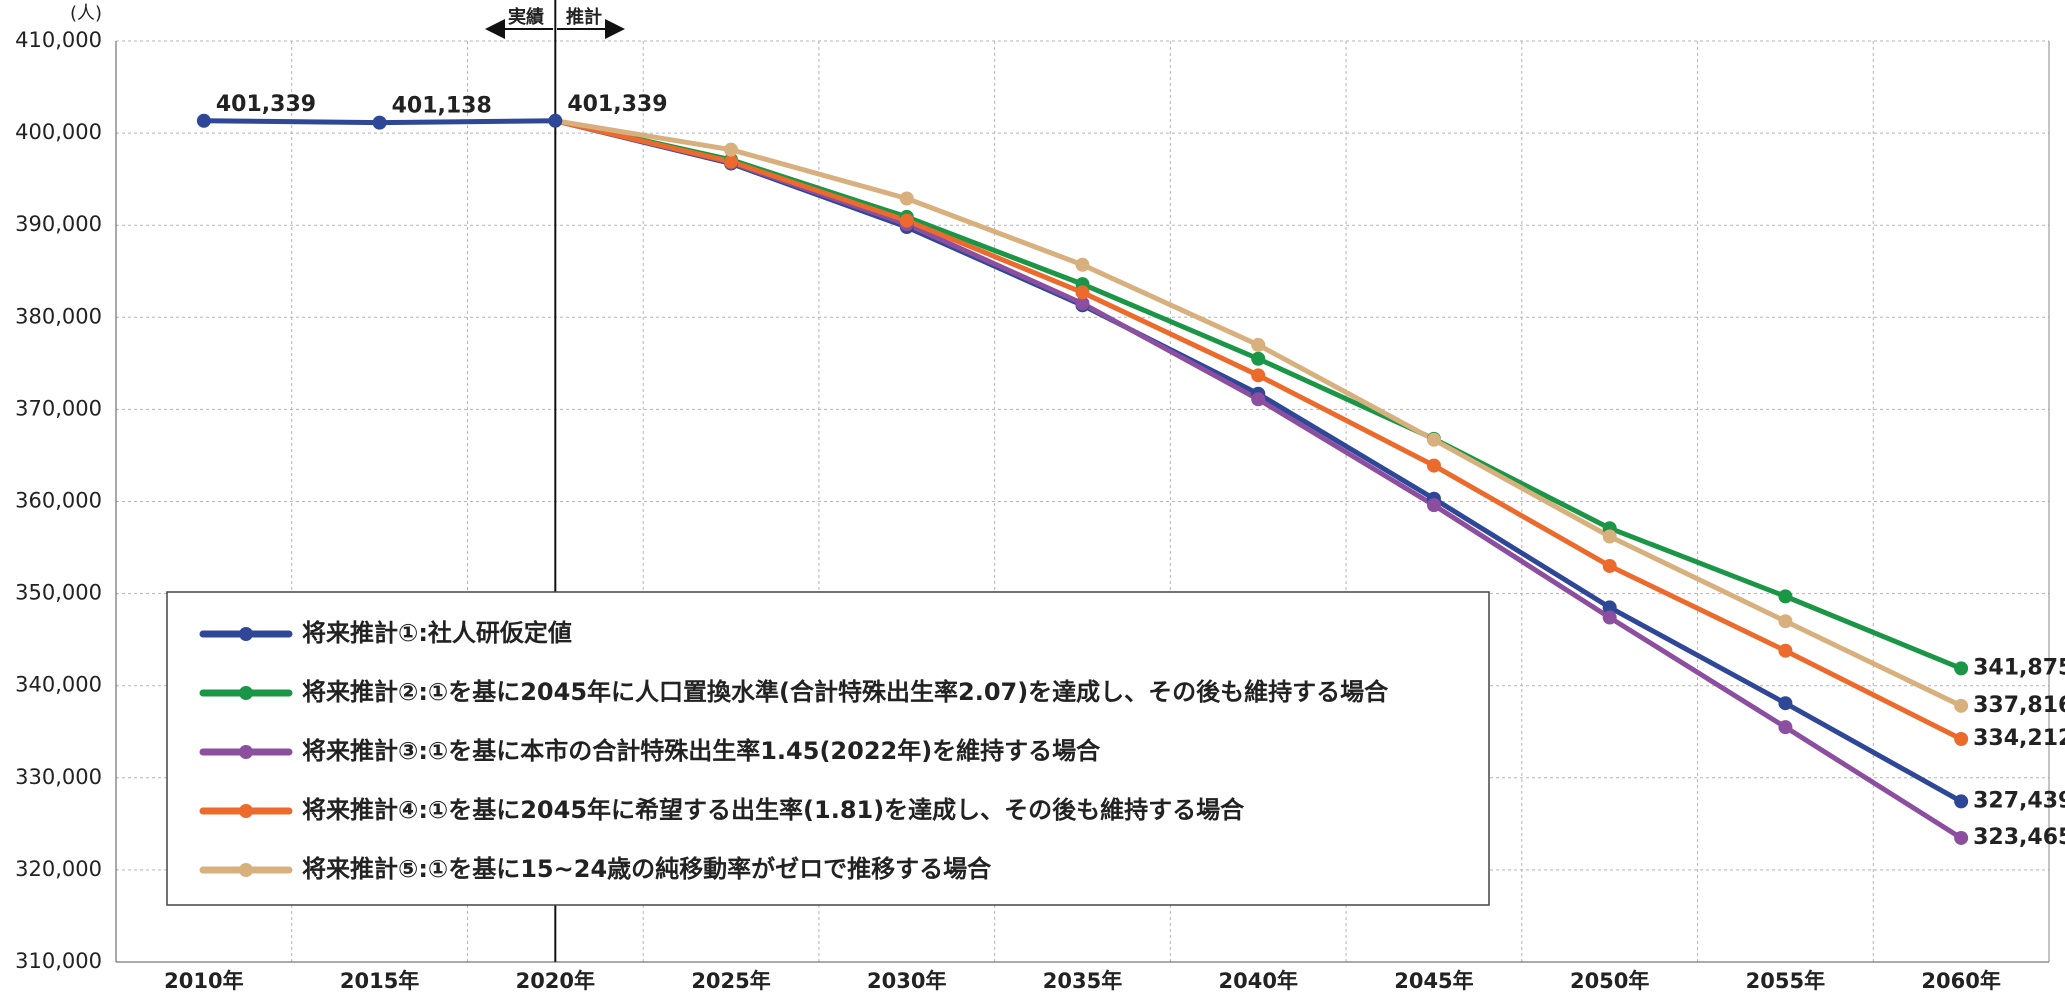 This screenshot has width=2065, height=992. What do you see at coordinates (58, 777) in the screenshot?
I see `y-tick-label: 330,000` at bounding box center [58, 777].